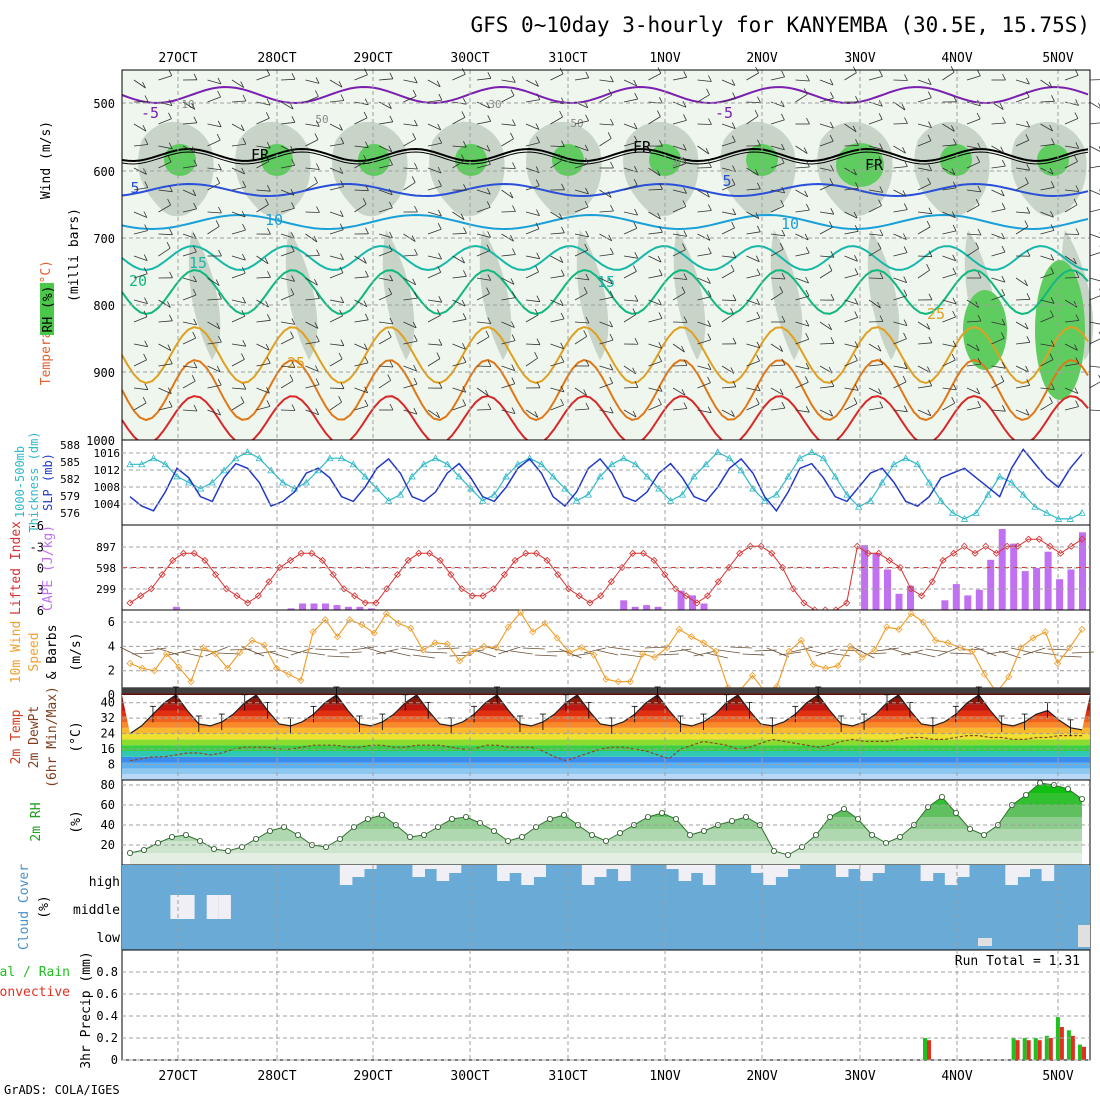  I want to click on pressure-tick-label: 800, so click(104, 306).